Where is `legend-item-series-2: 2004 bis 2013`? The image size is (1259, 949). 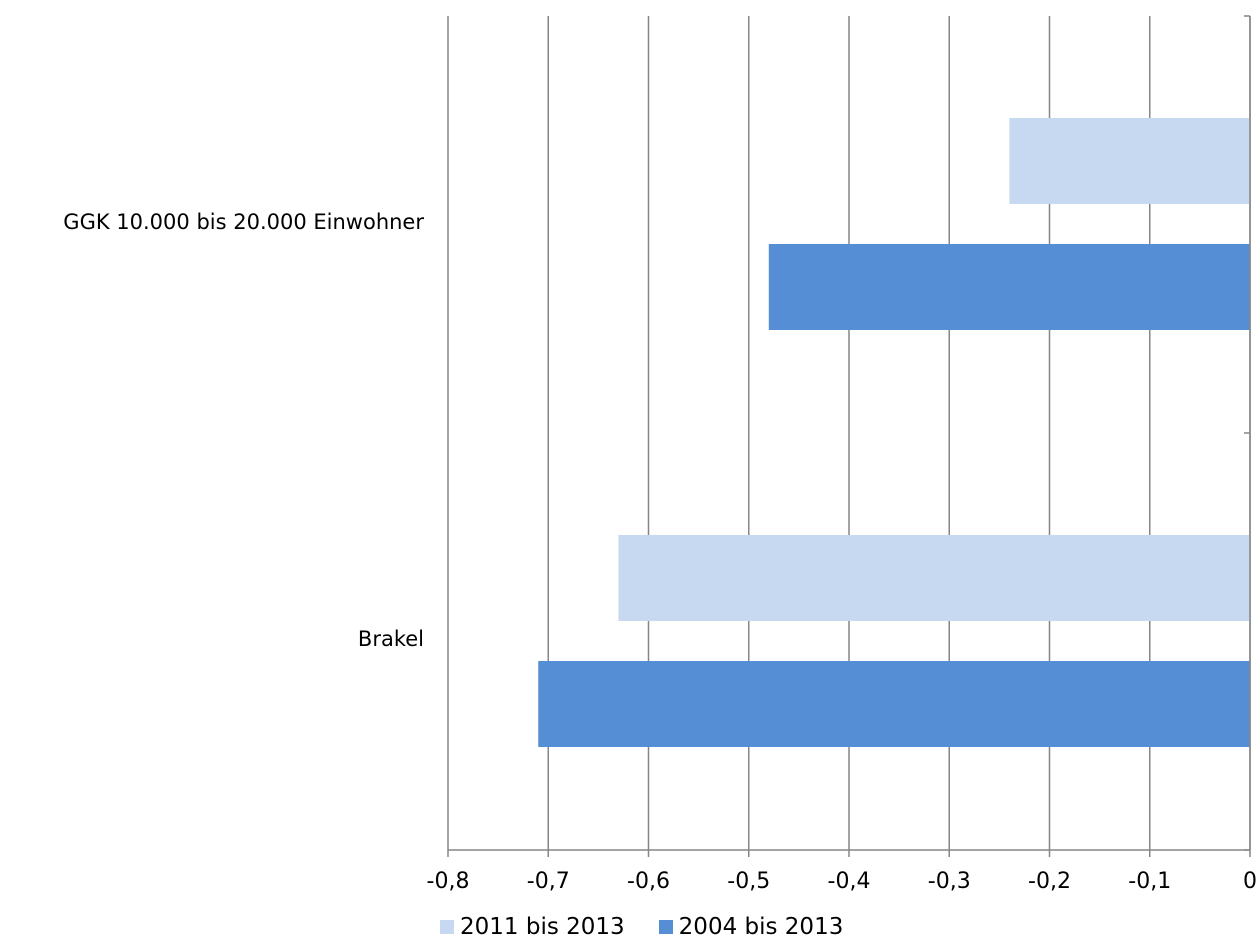
legend-item-series-2: 2004 bis 2013 is located at coordinates (751, 927).